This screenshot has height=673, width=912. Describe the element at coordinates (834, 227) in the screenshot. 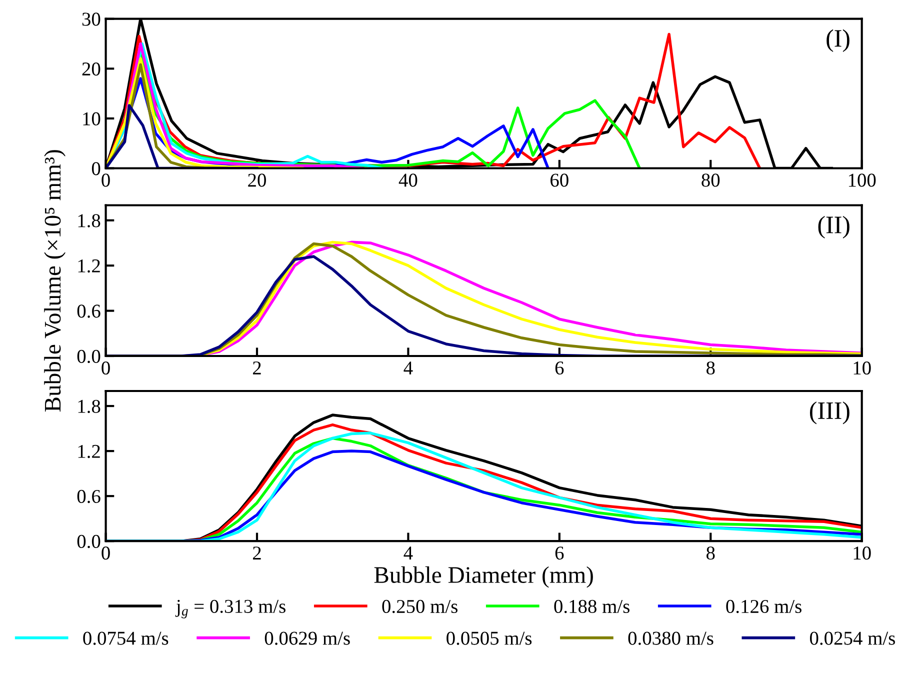

I see `annotation: (II)` at that location.